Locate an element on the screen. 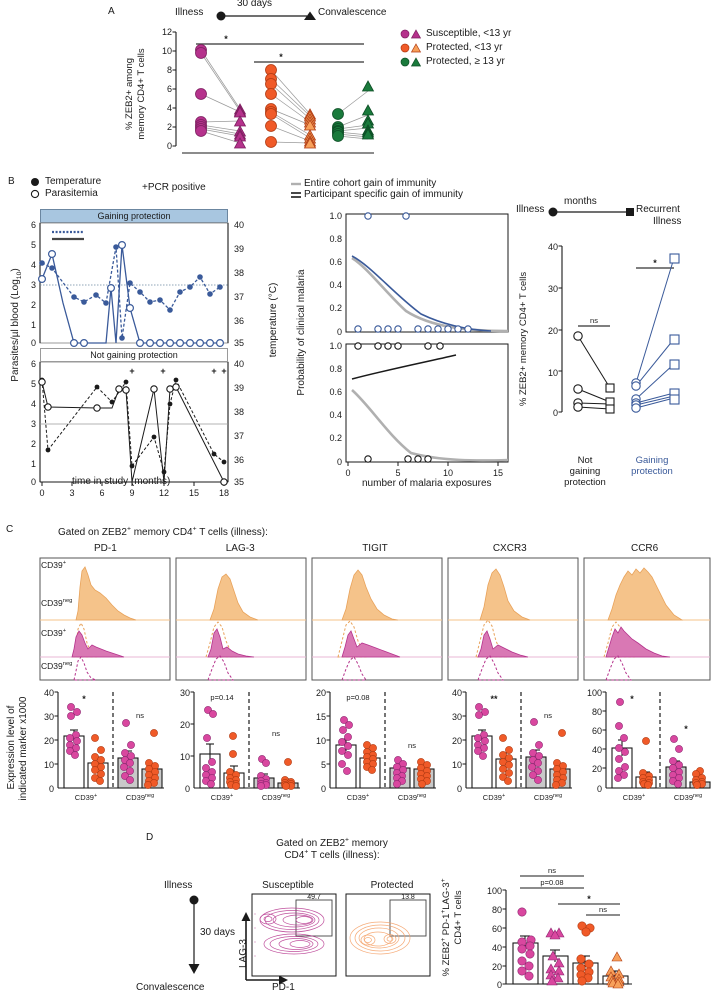 The width and height of the screenshot is (716, 999). panel-c-marker-titles: PD-1 LAG-3 TIGIT CXCR3 CCR6 is located at coordinates (375, 550).